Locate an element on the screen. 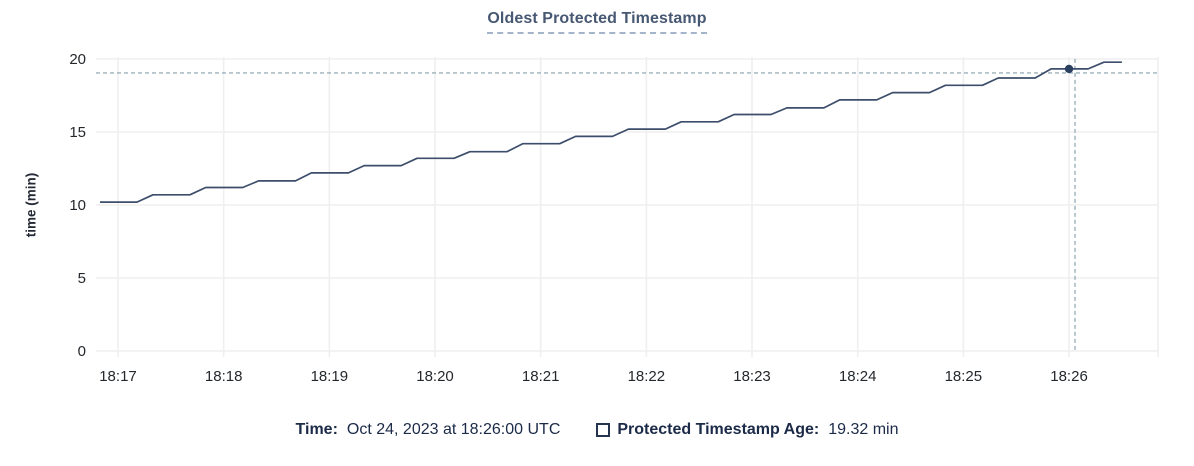 The width and height of the screenshot is (1194, 466). y-tick-label: 20 is located at coordinates (77, 59).